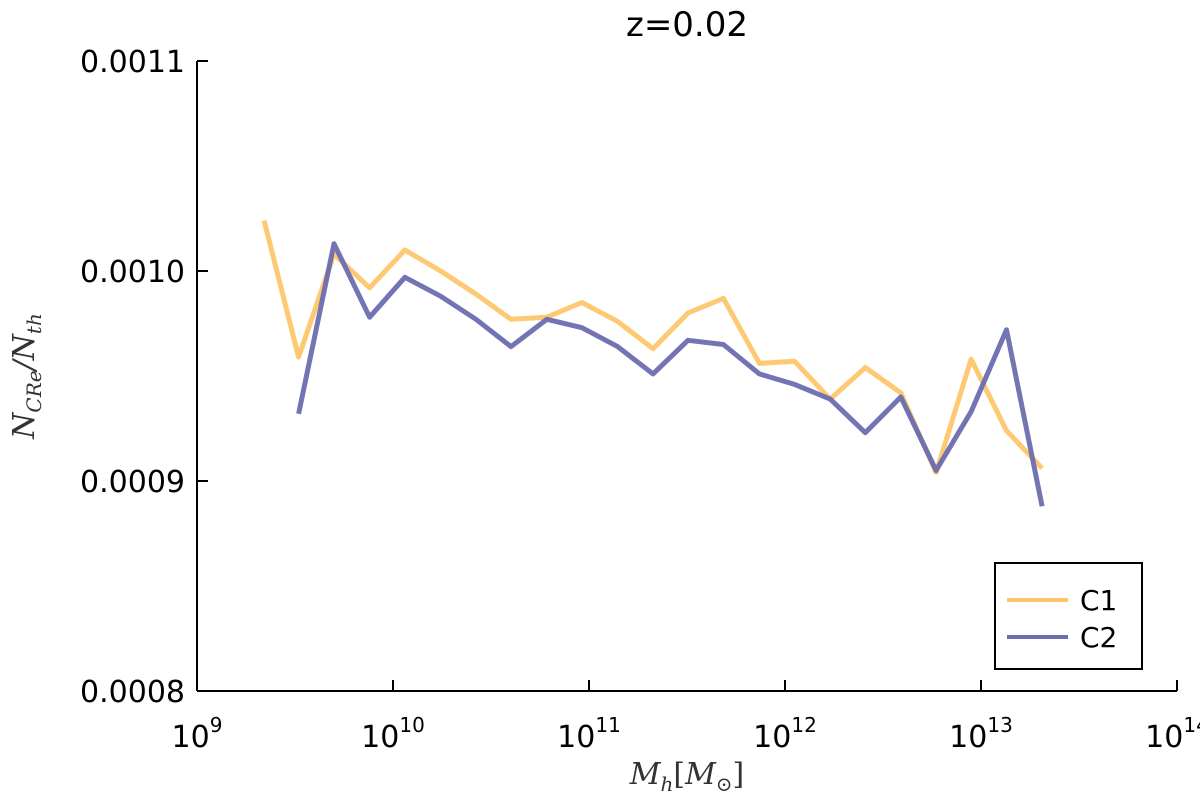 This screenshot has width=1200, height=800. Describe the element at coordinates (132, 692) in the screenshot. I see `y-tick-label: 0.0008` at that location.